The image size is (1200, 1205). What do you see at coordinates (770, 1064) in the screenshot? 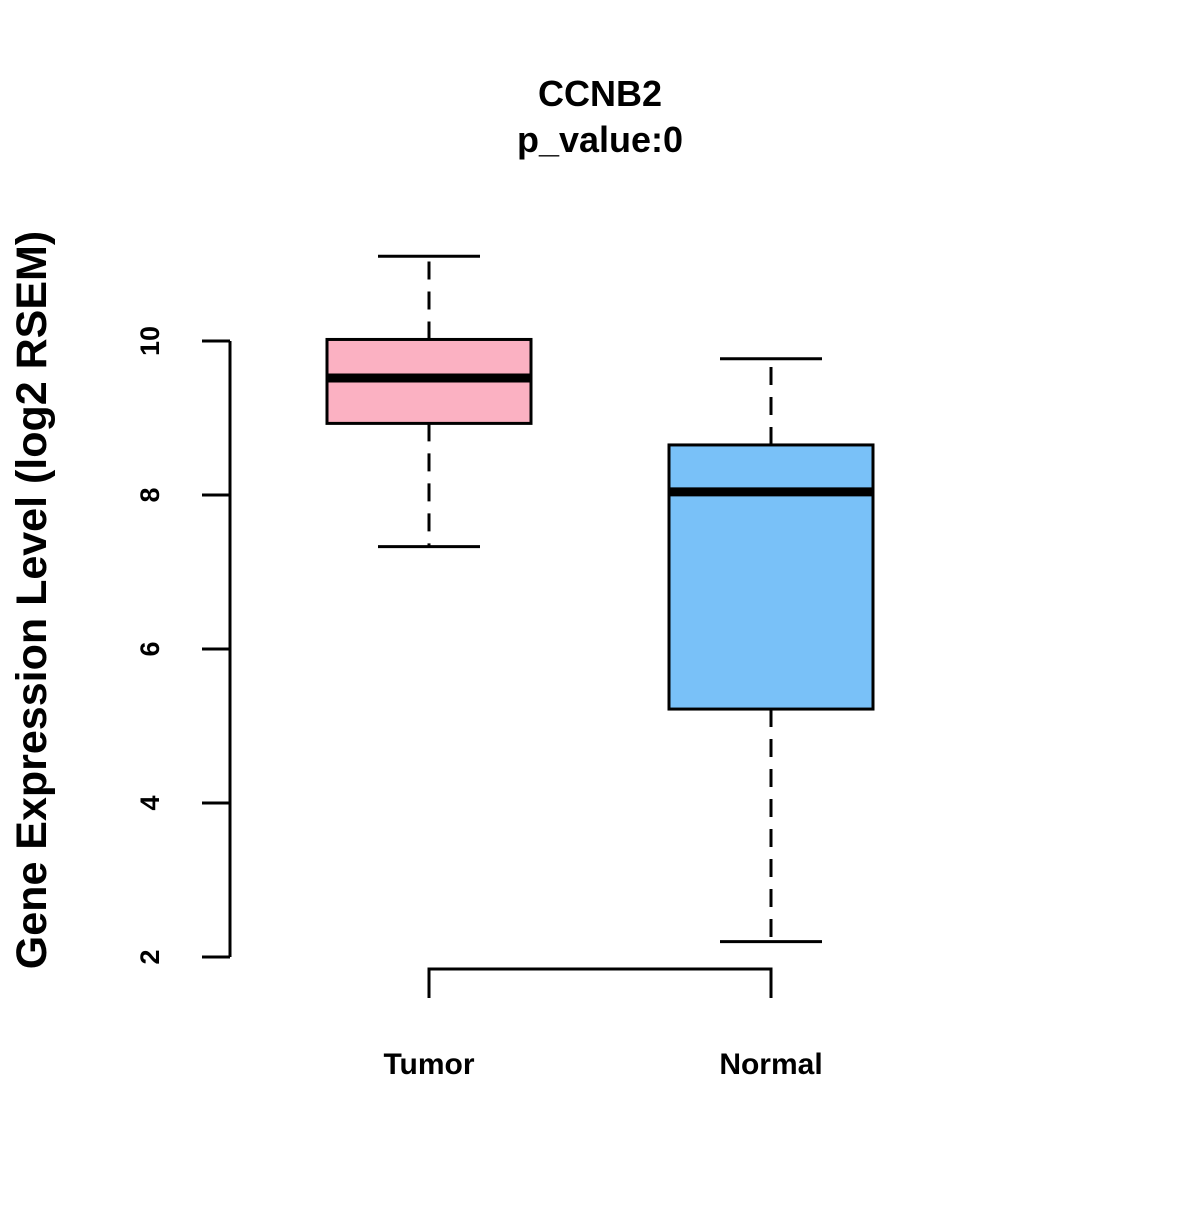
I see `x-category-label: Normal` at bounding box center [770, 1064].